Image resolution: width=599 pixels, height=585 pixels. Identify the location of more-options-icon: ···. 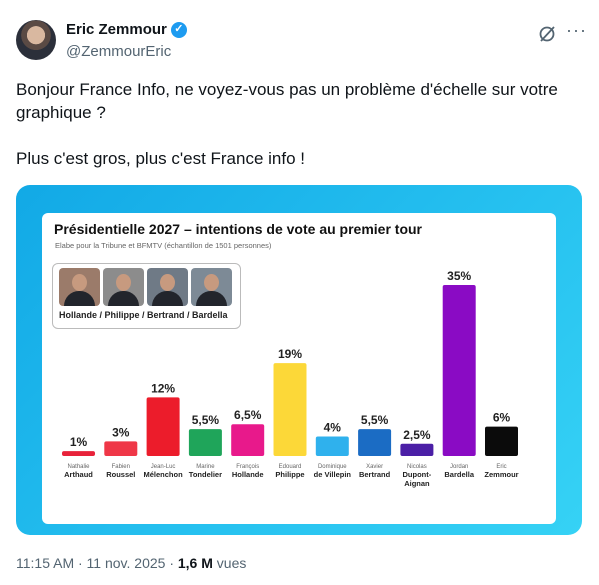
(576, 30).